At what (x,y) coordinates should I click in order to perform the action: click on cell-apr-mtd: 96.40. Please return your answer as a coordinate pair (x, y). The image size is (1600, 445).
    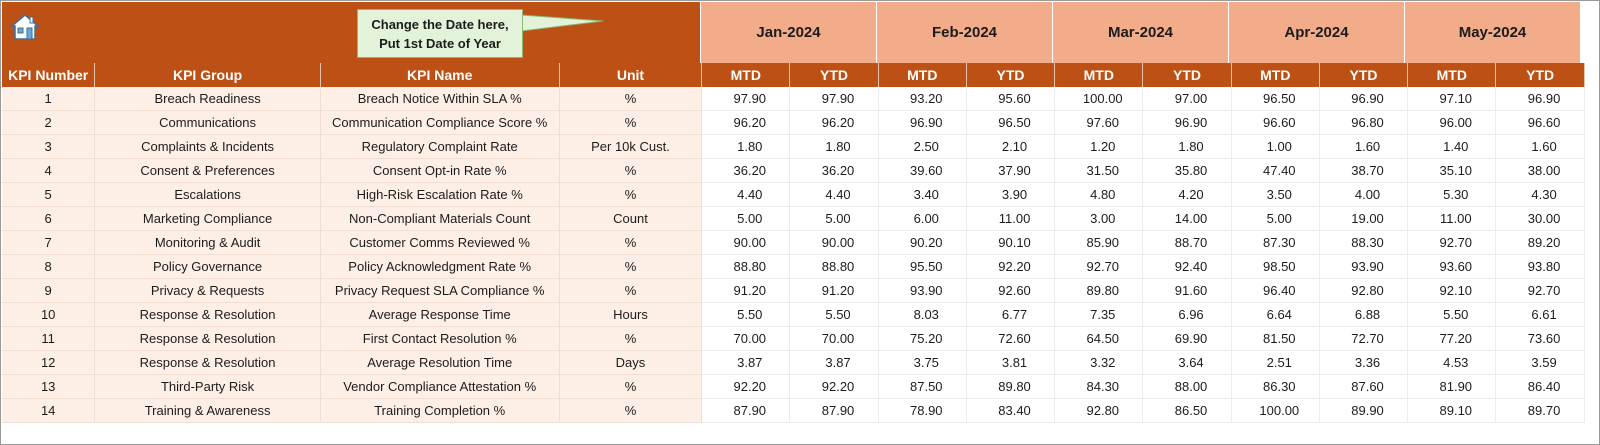
    Looking at the image, I should click on (1275, 290).